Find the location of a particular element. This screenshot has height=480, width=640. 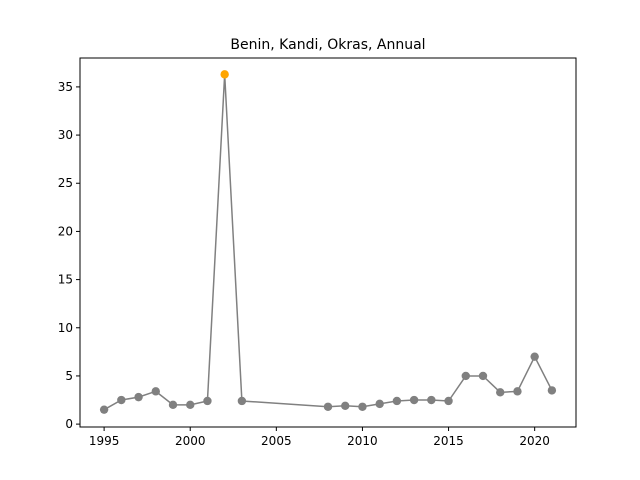

y-tick-label: 35 is located at coordinates (65, 87).